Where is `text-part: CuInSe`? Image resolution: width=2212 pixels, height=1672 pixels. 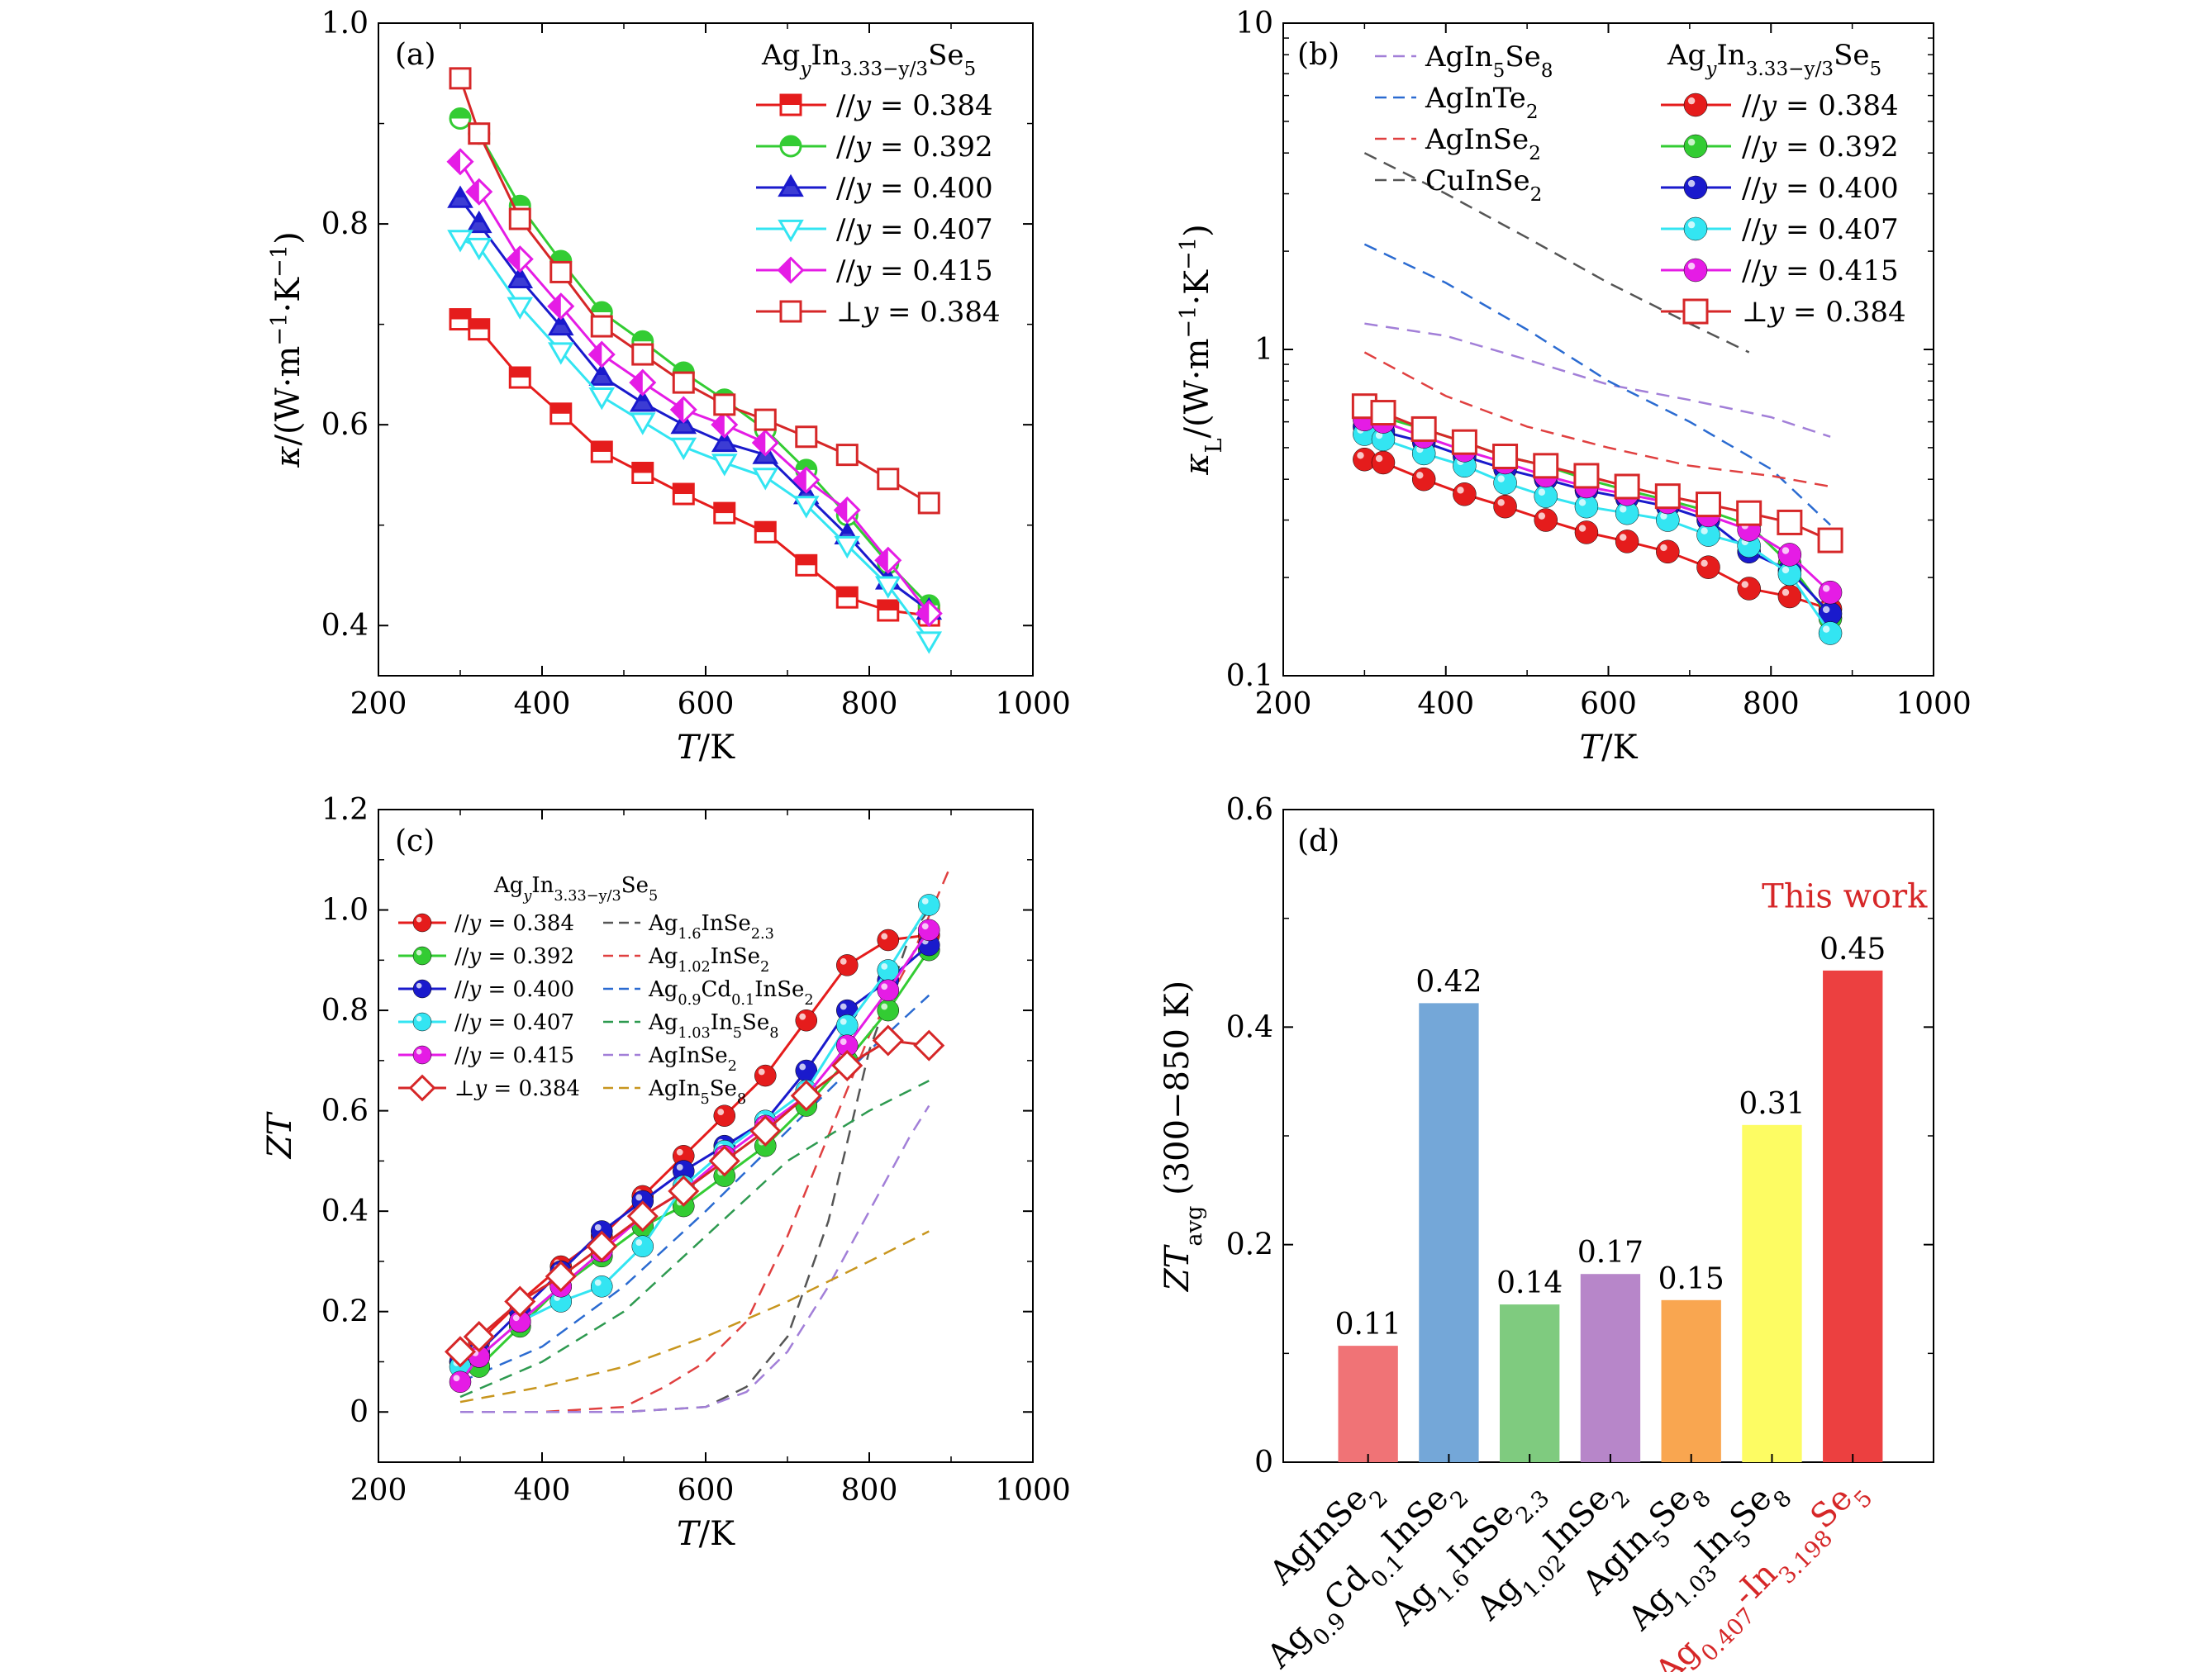 text-part: CuInSe is located at coordinates (1477, 180).